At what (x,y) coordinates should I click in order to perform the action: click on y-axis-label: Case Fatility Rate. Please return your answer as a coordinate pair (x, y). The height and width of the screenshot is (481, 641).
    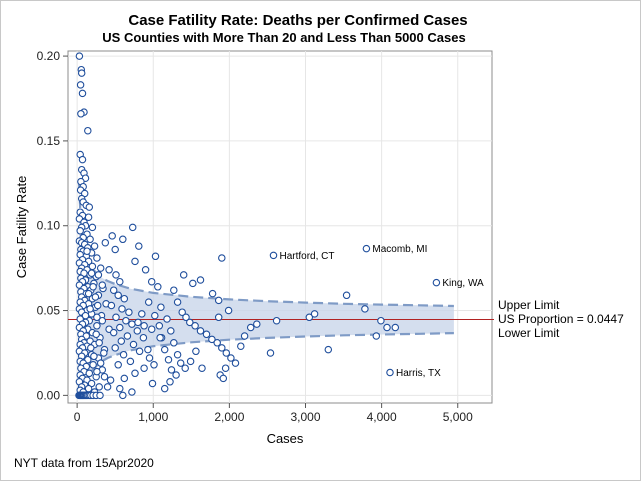
    Looking at the image, I should click on (21, 227).